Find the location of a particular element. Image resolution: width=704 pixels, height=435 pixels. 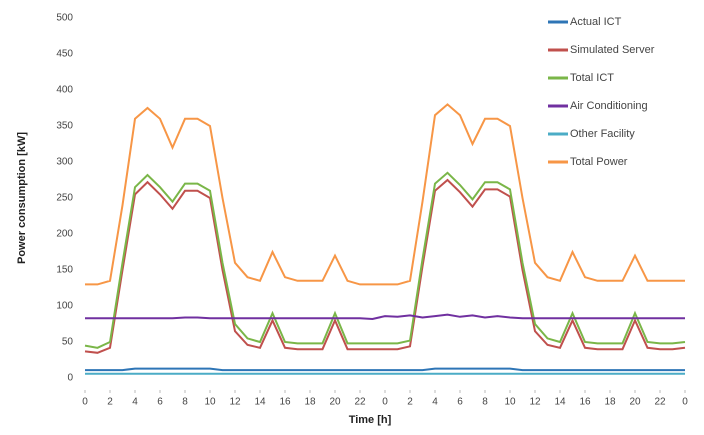

legend-label: Total ICT is located at coordinates (592, 78).